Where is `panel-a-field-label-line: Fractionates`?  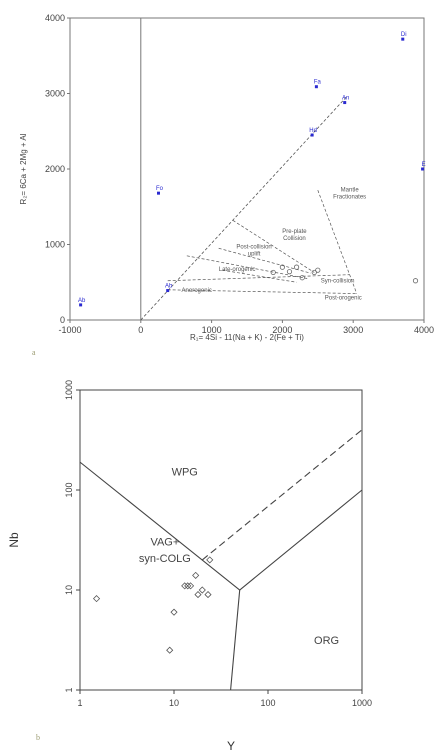
panel-a-field-label-line: Fractionates is located at coordinates (349, 198).